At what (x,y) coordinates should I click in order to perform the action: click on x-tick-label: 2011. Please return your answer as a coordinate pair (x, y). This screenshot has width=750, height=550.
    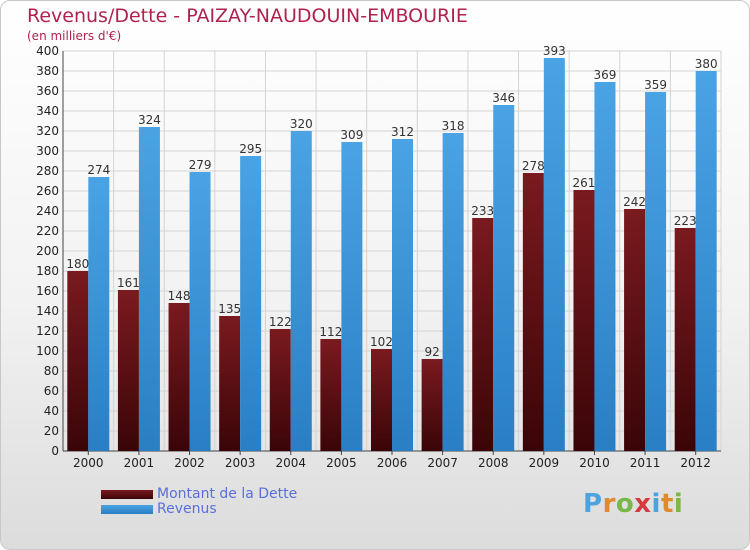
    Looking at the image, I should click on (645, 463).